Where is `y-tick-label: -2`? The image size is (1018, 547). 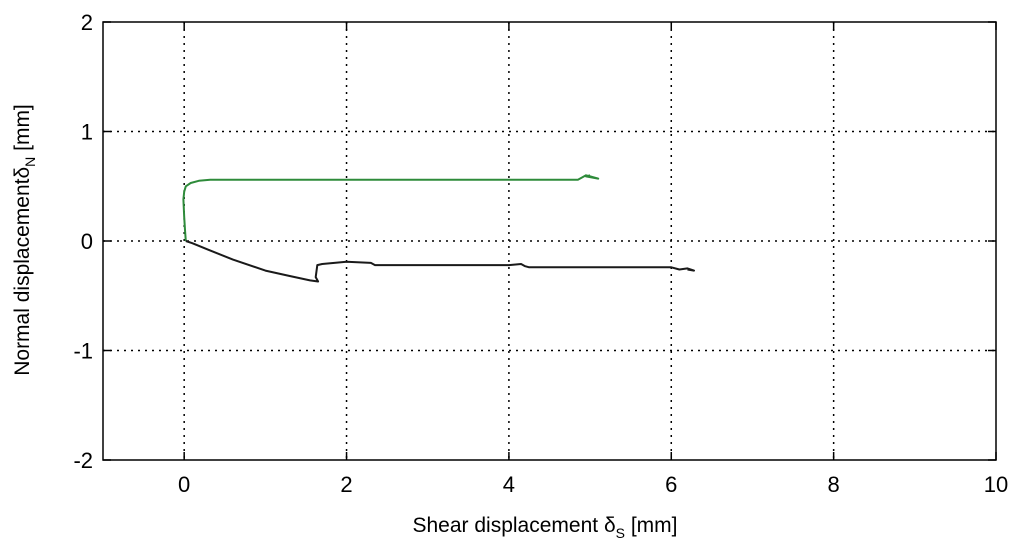 y-tick-label: -2 is located at coordinates (83, 460).